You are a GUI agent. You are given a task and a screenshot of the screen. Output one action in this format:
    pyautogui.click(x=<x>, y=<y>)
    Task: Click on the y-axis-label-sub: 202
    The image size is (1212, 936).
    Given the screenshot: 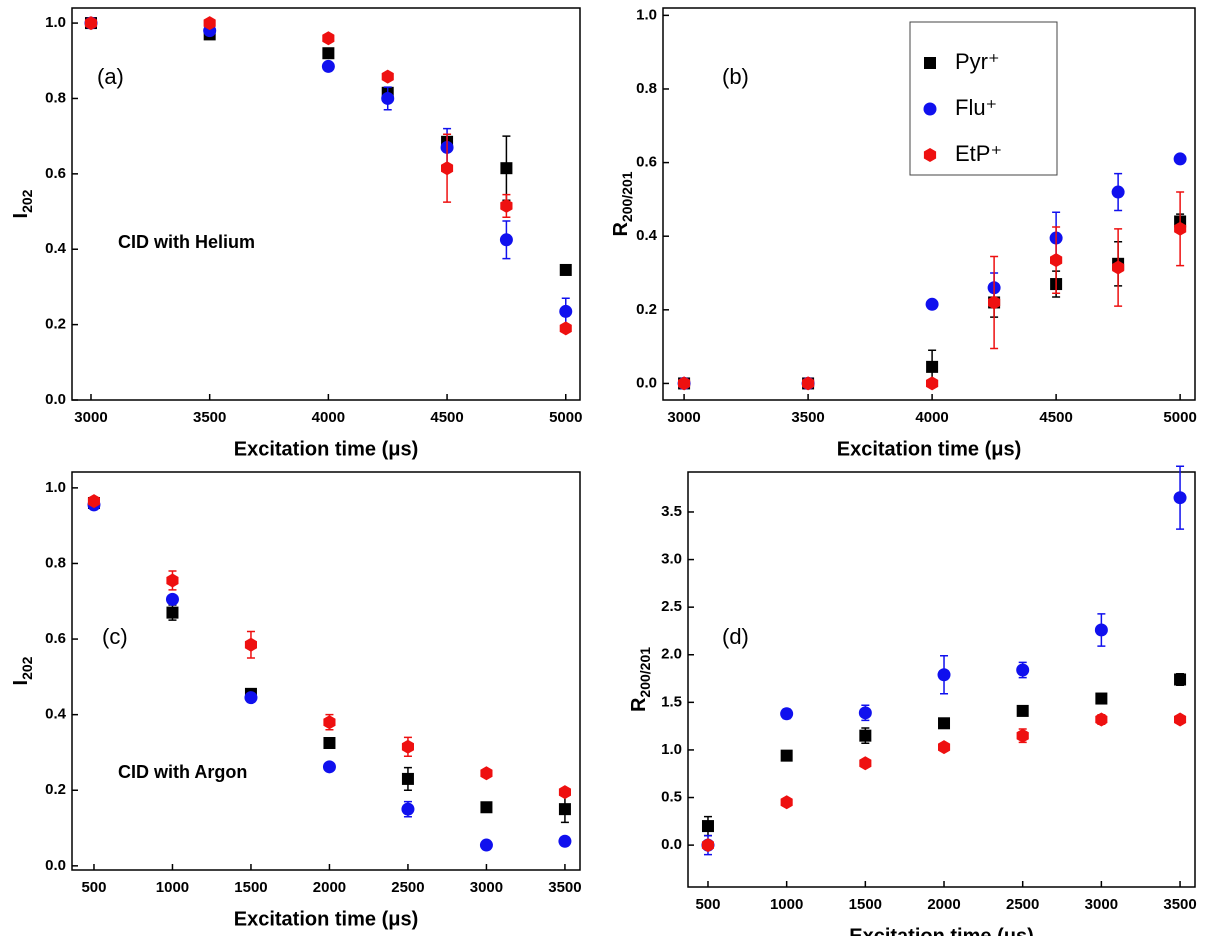 What is the action you would take?
    pyautogui.click(x=27, y=201)
    